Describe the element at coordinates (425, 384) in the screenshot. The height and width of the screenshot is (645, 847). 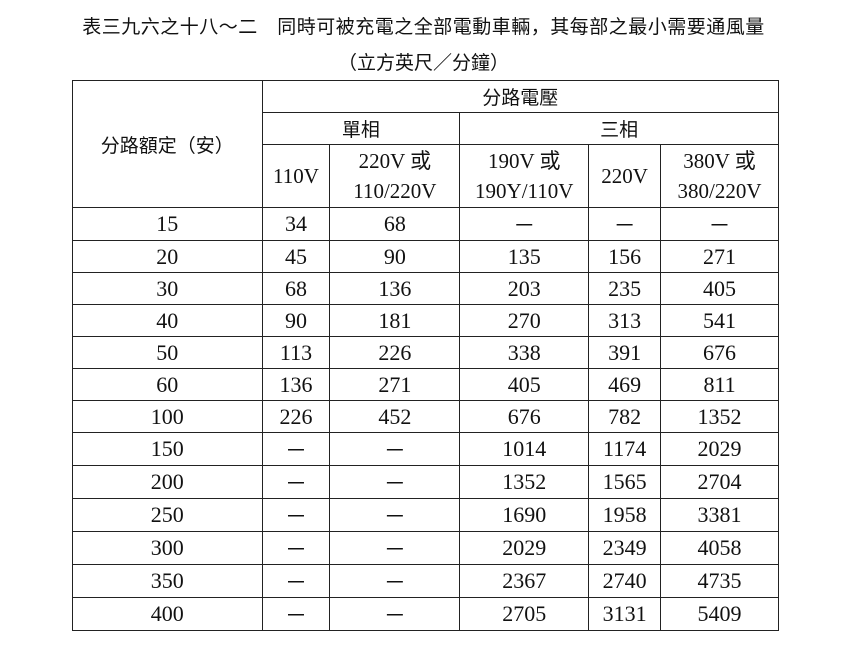
I see `table-row: 60 136 271 405 469 811` at that location.